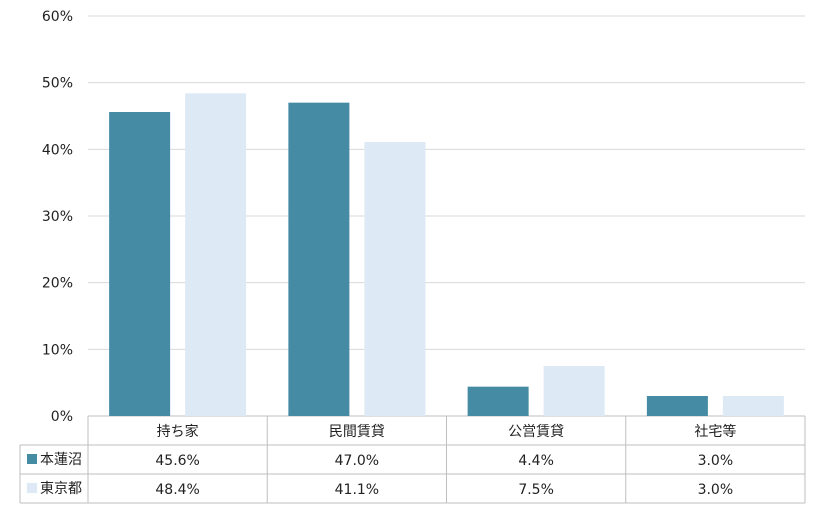 This screenshot has width=820, height=510. Describe the element at coordinates (57, 17) in the screenshot. I see `y-tick-label: 60%` at that location.